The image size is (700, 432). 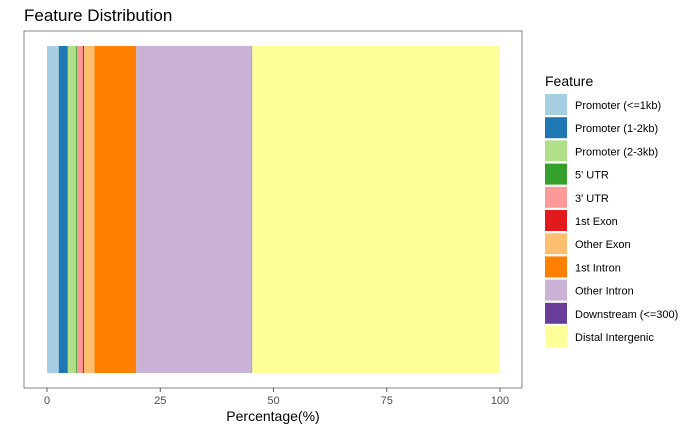 I want to click on bar-segment-5-utr, so click(x=76, y=209).